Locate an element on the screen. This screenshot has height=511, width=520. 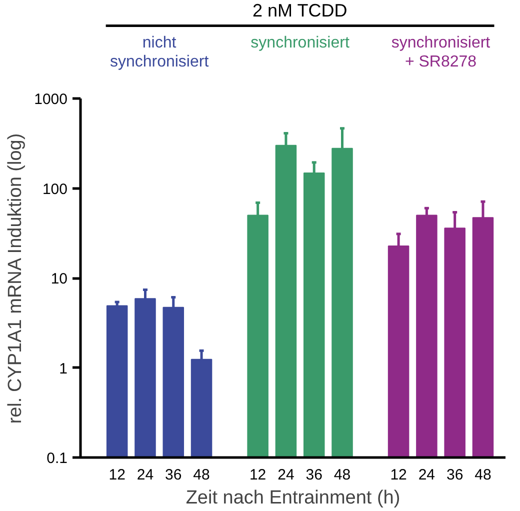
y-tick-label: 0.1 is located at coordinates (57, 458).